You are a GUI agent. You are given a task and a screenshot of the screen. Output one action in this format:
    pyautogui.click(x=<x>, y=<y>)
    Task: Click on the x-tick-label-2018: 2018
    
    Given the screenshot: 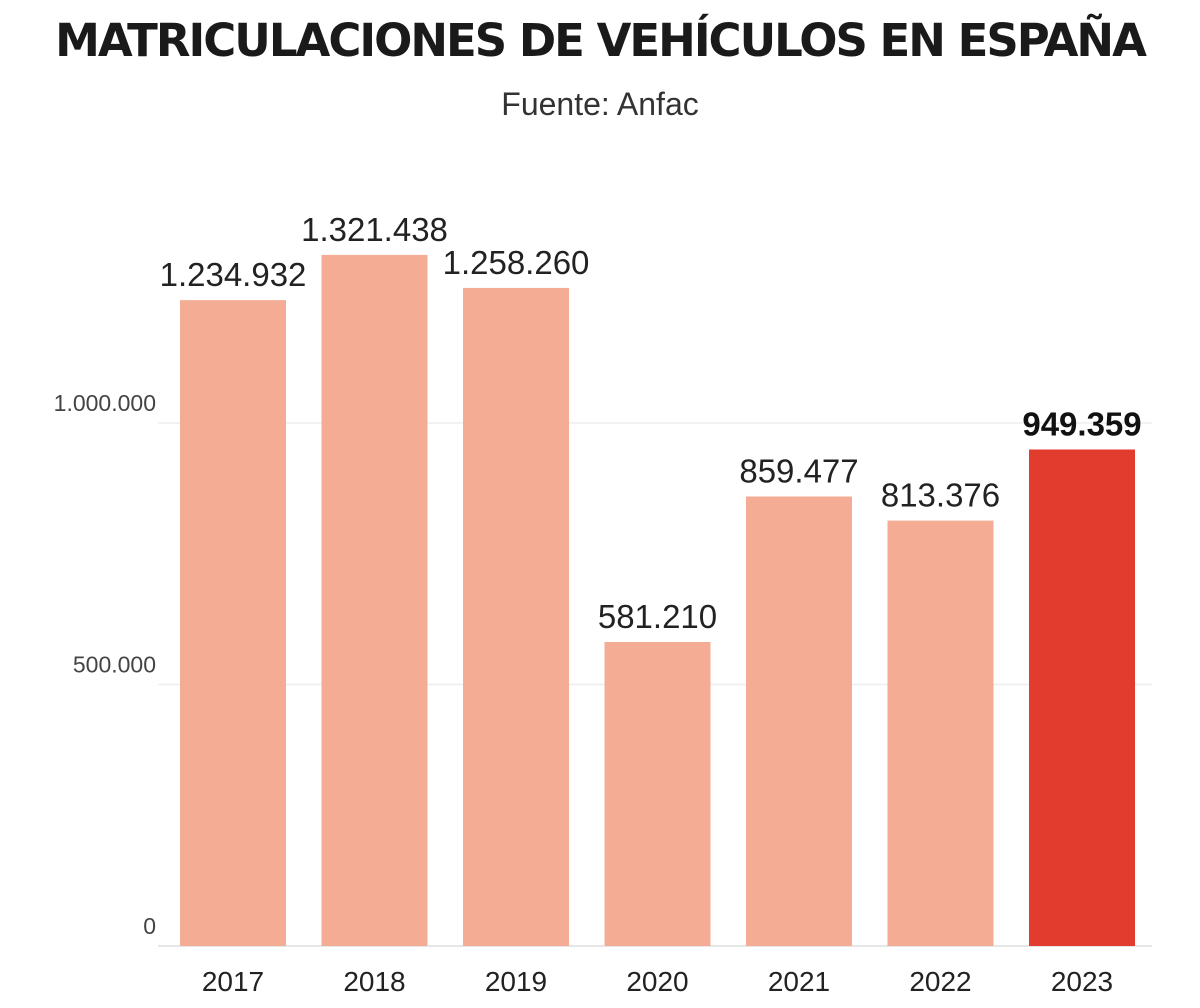 What is the action you would take?
    pyautogui.click(x=374, y=981)
    